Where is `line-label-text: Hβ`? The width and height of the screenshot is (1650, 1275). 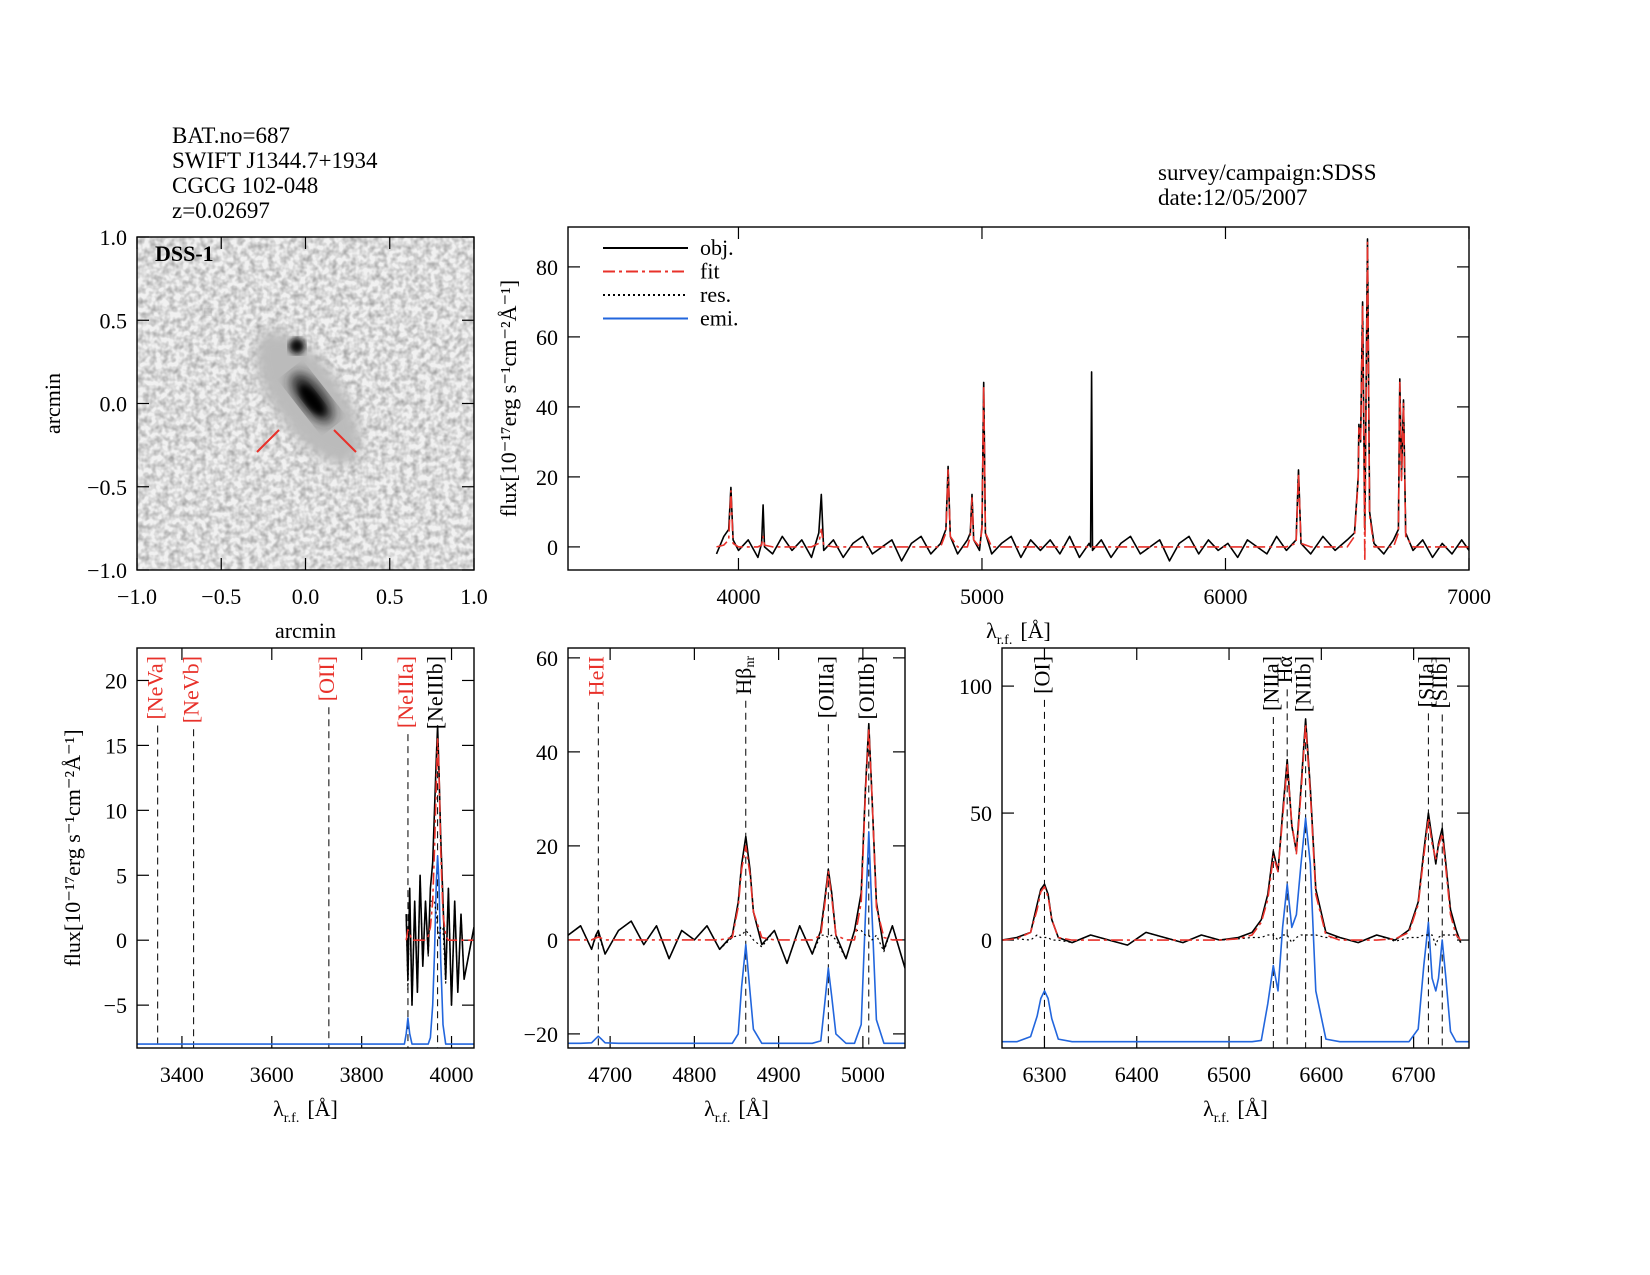
line-label-text: Hβ is located at coordinates (743, 681).